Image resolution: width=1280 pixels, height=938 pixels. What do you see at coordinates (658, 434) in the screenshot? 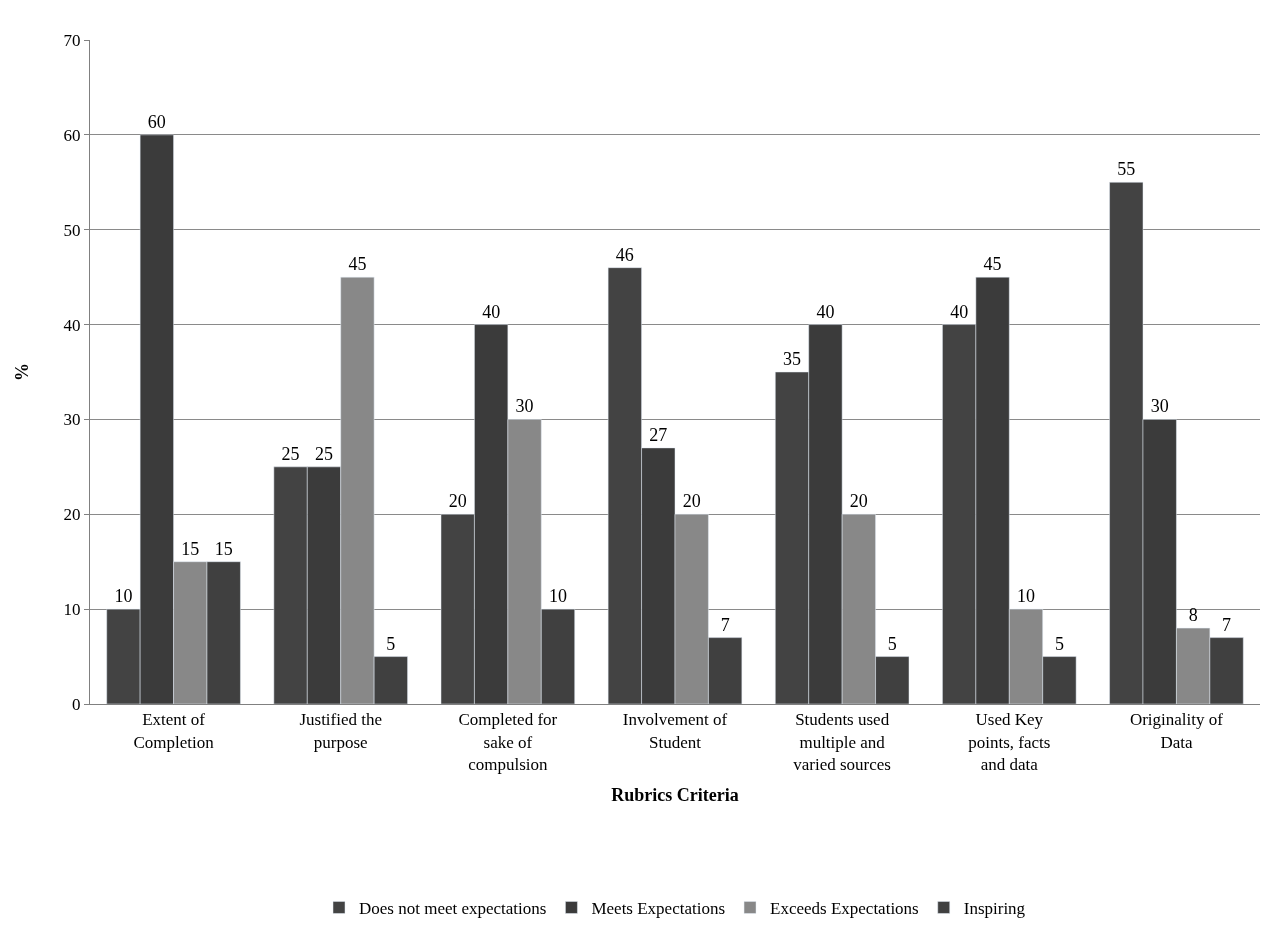
I see `data-label: 27` at bounding box center [658, 434].